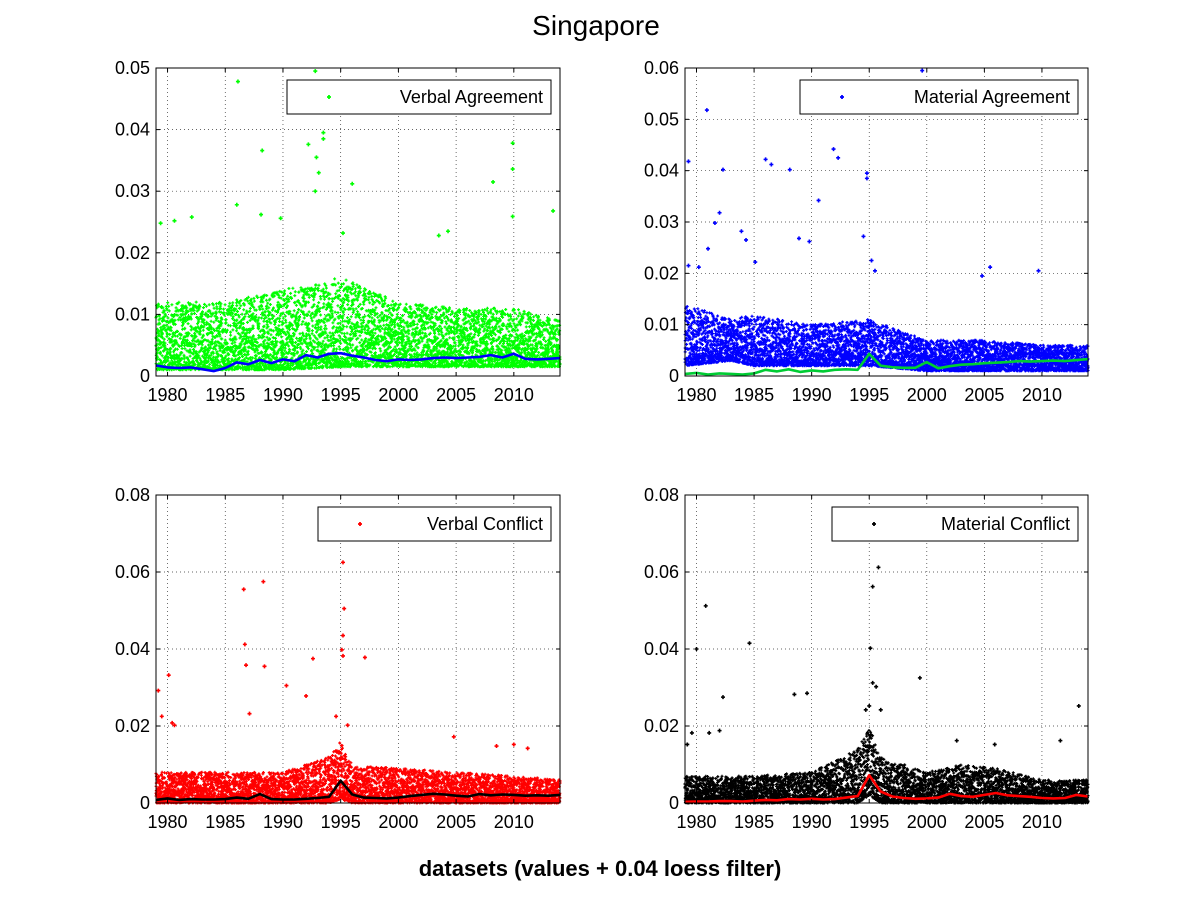  What do you see at coordinates (168, 395) in the screenshot?
I see `x-tick-label: 1980` at bounding box center [168, 395].